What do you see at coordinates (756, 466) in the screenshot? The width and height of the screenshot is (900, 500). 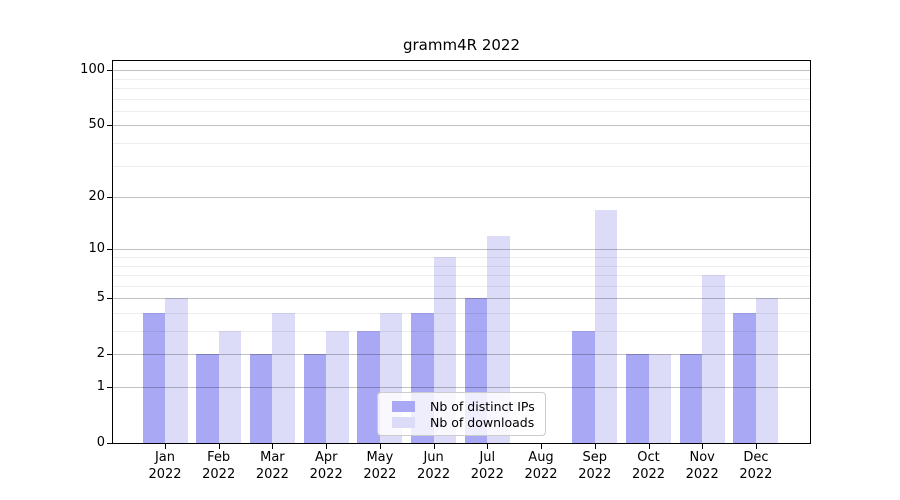 I see `x-tick-label-dec: Dec 2022` at bounding box center [756, 466].